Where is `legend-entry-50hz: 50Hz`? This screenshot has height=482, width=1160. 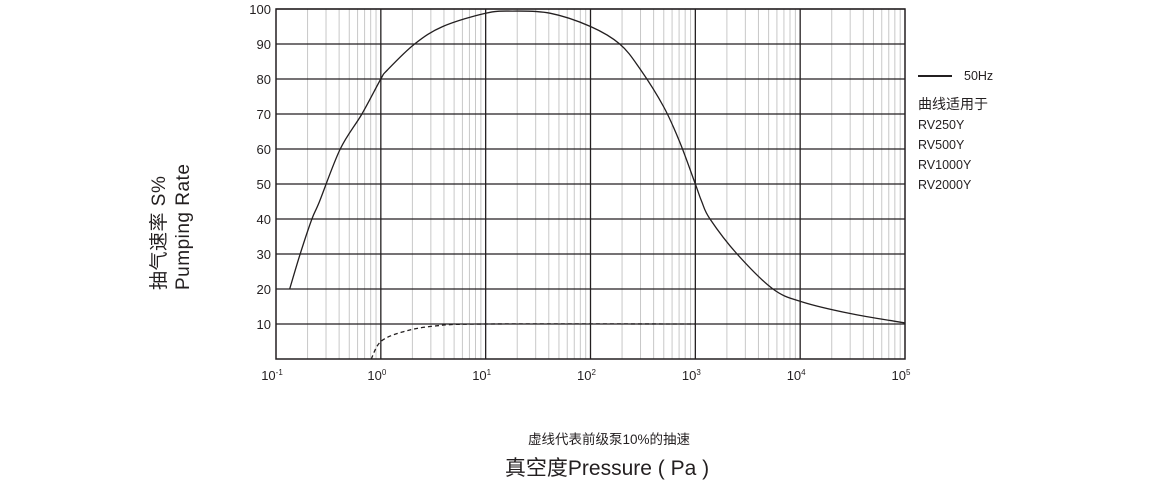 legend-entry-50hz: 50Hz is located at coordinates (955, 76).